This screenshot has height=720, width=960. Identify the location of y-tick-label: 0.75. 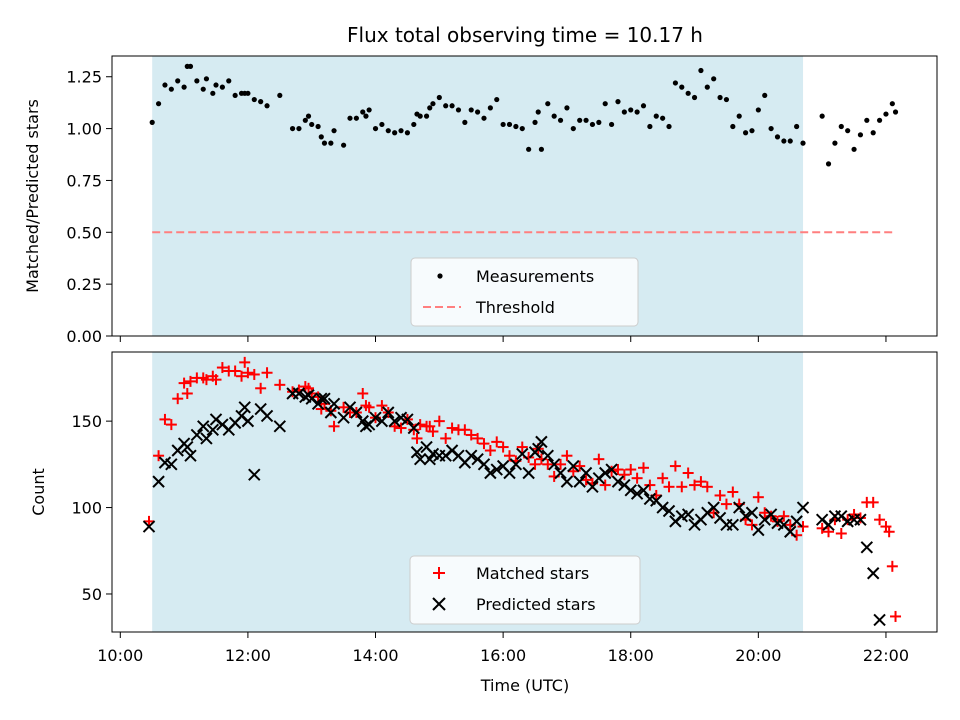
(84, 180).